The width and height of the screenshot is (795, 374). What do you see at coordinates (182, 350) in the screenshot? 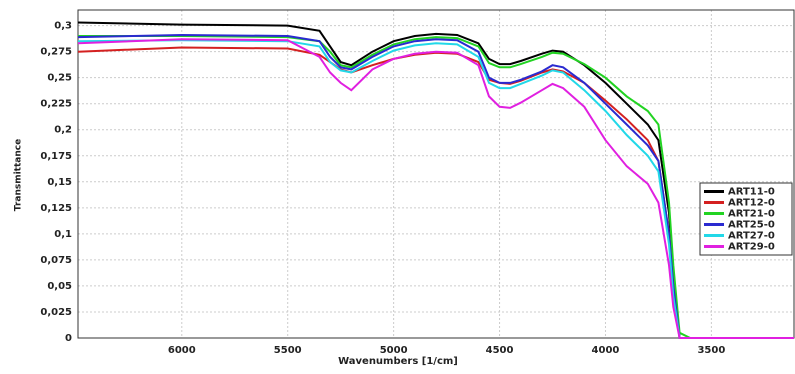
I see `x-tick-label: 6000` at bounding box center [182, 350].